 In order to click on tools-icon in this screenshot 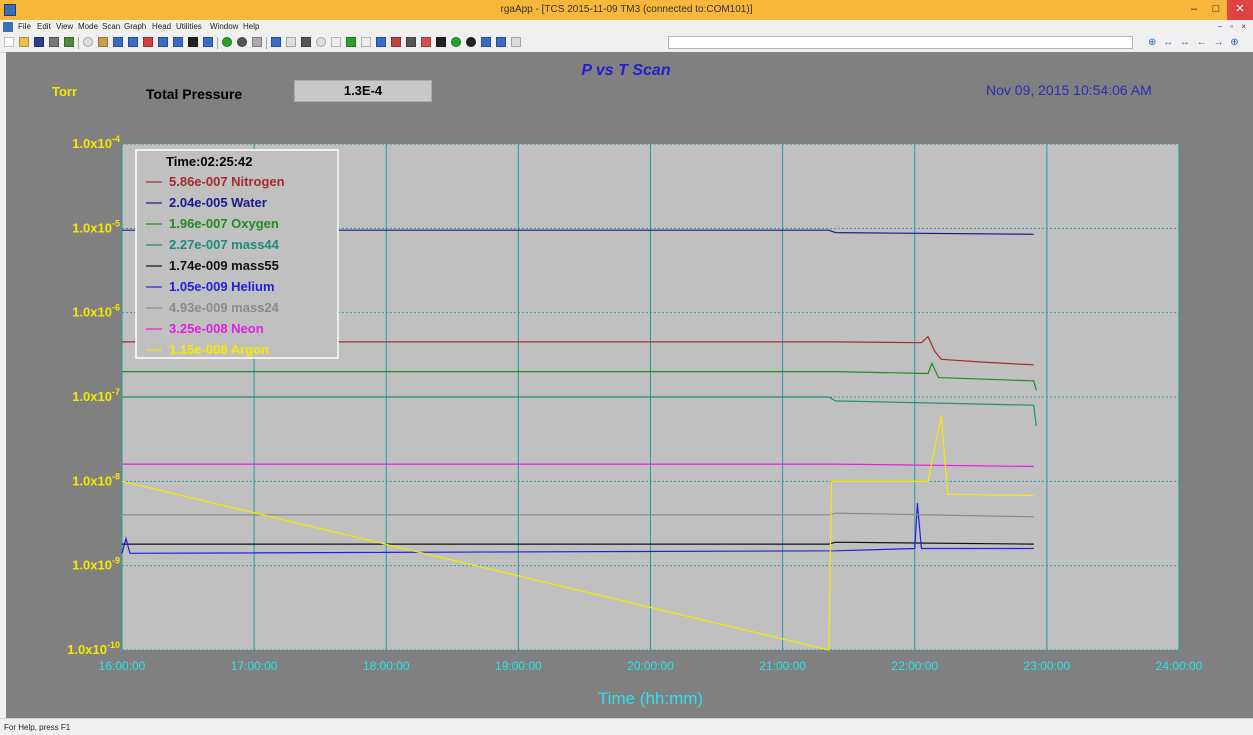, I will do `click(501, 42)`.